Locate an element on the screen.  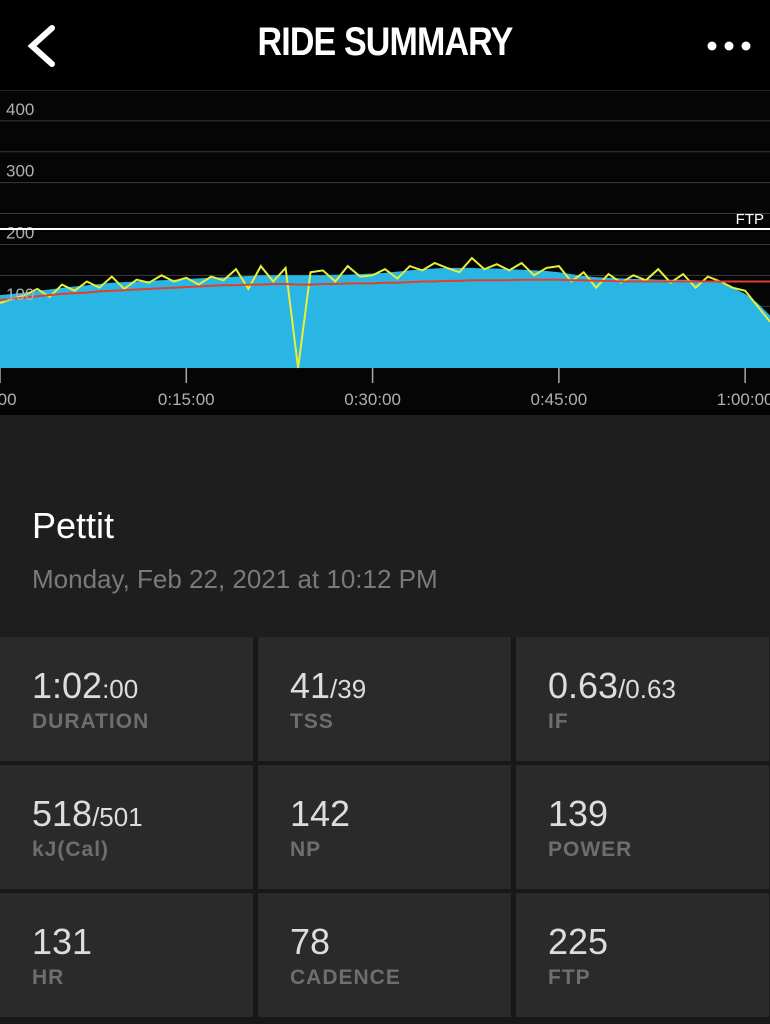
stat-value: 1:02 is located at coordinates (67, 685).